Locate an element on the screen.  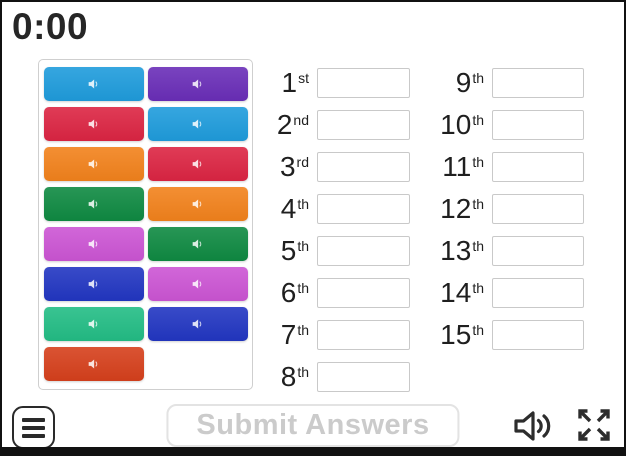
ordinal-label: 11th is located at coordinates (463, 166).